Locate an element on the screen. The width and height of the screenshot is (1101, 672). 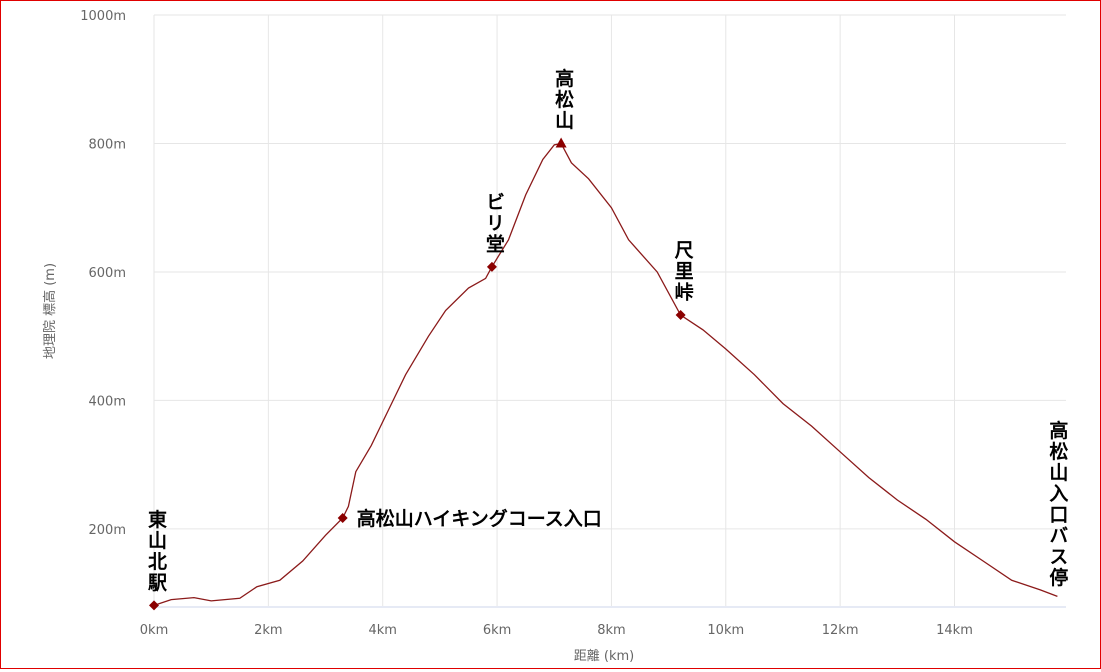
x-axis-title: 距離 (km) is located at coordinates (604, 656).